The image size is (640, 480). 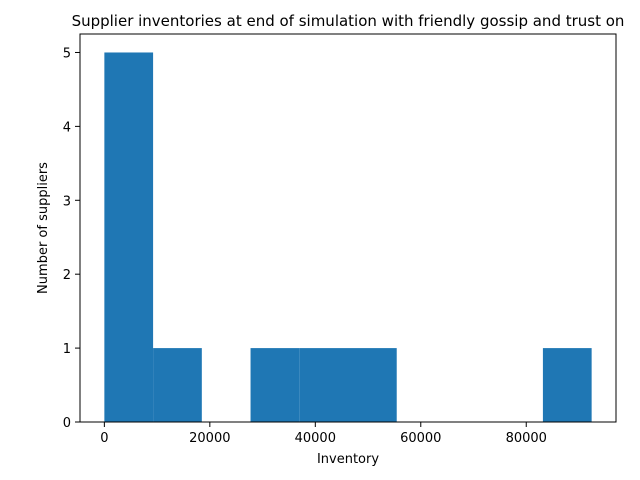 What do you see at coordinates (67, 201) in the screenshot?
I see `y-tick-label: 3` at bounding box center [67, 201].